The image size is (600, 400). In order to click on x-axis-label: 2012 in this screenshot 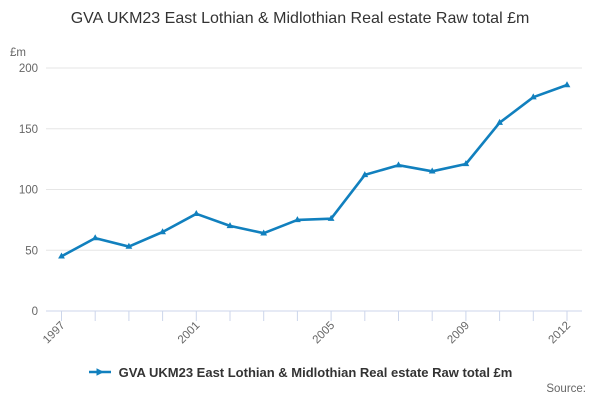, I will do `click(560, 333)`.